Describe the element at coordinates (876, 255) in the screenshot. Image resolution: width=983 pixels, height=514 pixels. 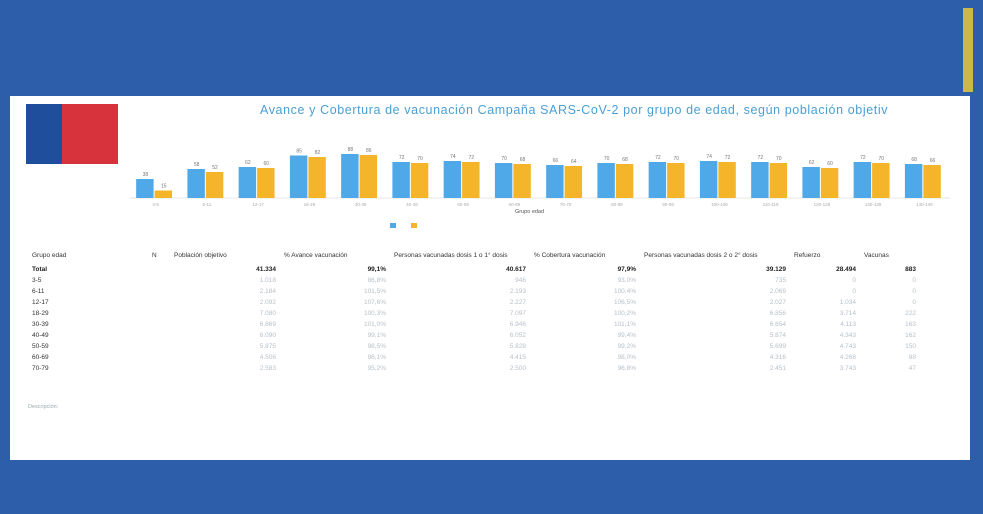
I see `column-header: Vacunas` at that location.